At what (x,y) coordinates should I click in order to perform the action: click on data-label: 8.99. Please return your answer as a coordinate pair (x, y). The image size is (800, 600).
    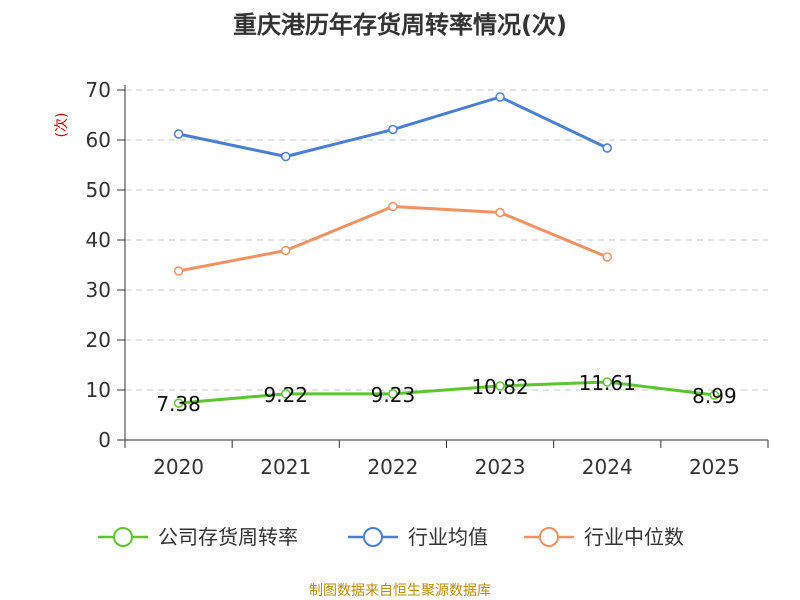
    Looking at the image, I should click on (714, 396).